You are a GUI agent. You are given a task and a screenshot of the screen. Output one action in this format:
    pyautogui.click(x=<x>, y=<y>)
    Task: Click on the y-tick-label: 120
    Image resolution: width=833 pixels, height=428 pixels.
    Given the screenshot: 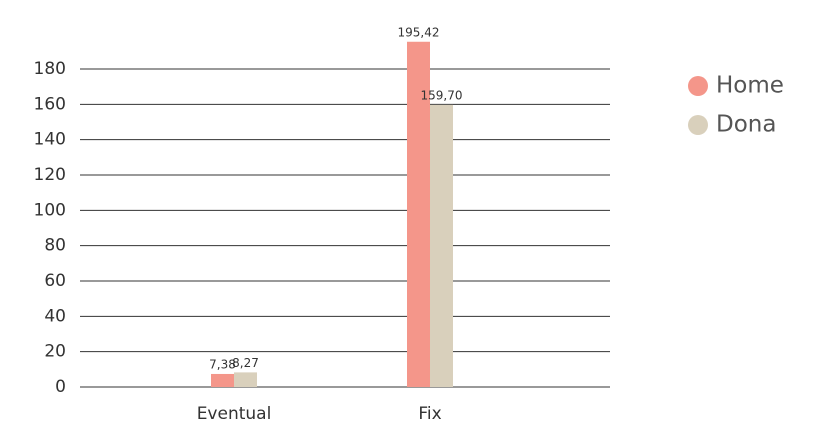 What is the action you would take?
    pyautogui.click(x=50, y=175)
    